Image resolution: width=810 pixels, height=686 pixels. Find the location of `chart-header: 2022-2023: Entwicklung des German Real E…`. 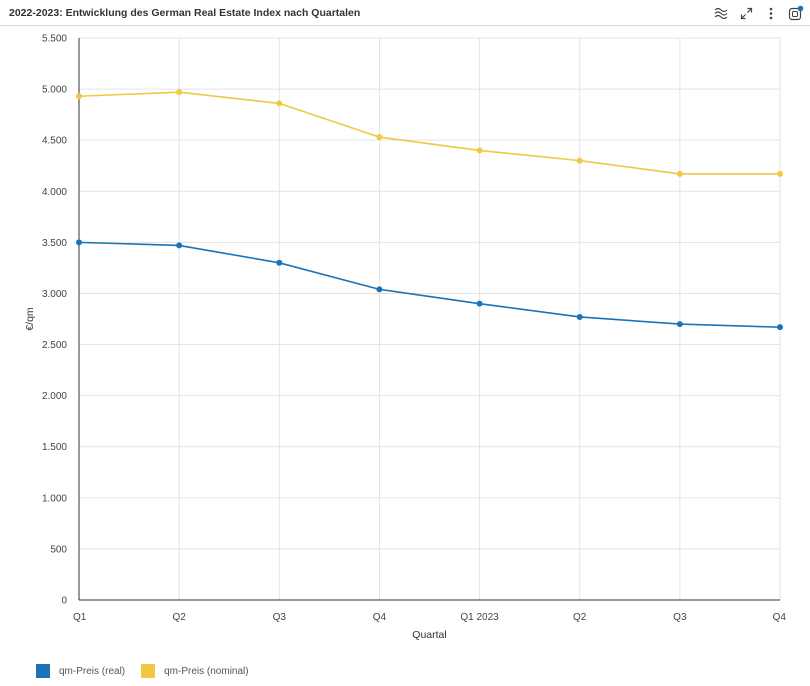

chart-header: 2022-2023: Entwicklung des German Real E… is located at coordinates (405, 13).